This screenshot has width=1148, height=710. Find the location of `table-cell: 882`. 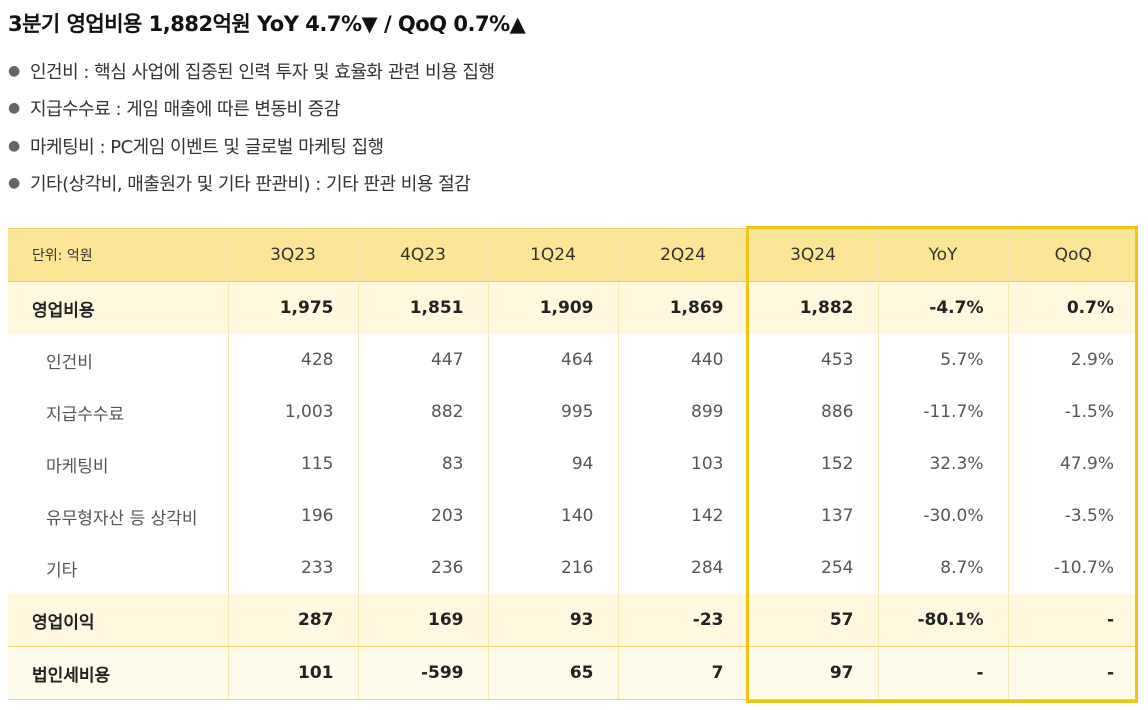

table-cell: 882 is located at coordinates (422, 412).